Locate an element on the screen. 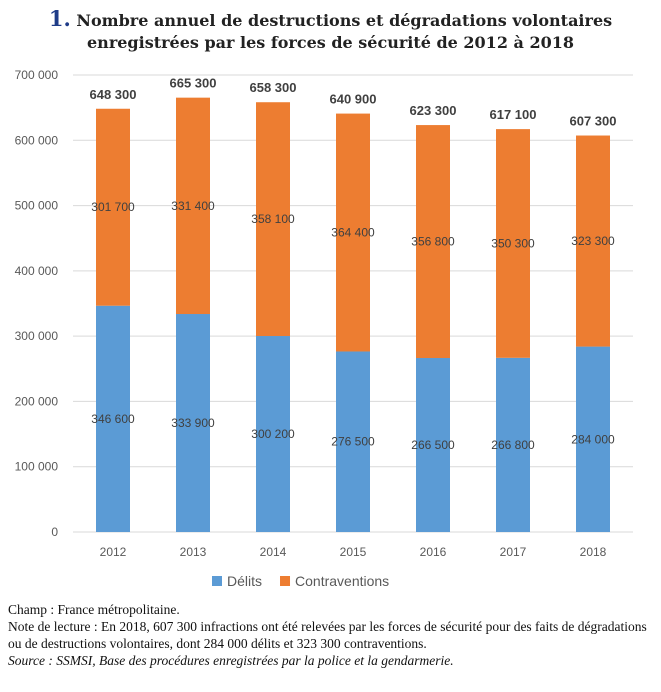 The height and width of the screenshot is (692, 661). total-label: 658 300 is located at coordinates (273, 87).